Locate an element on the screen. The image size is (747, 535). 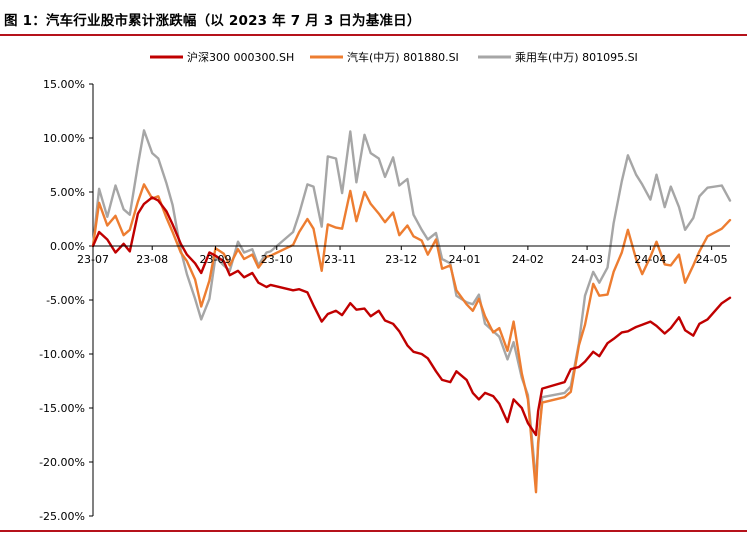
x-tick-label: 23-10 is located at coordinates (277, 259).